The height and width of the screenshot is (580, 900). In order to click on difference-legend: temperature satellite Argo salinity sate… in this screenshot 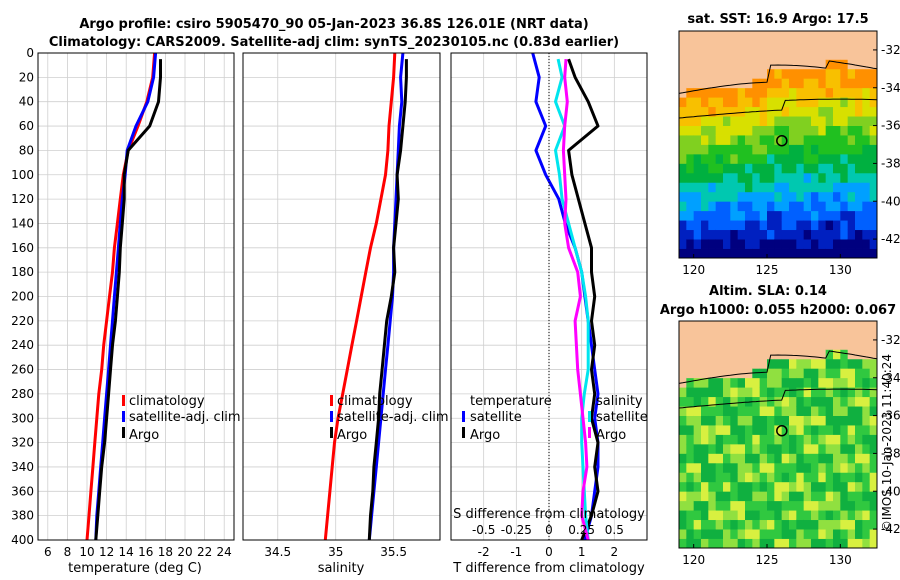, I will do `click(555, 418)`.